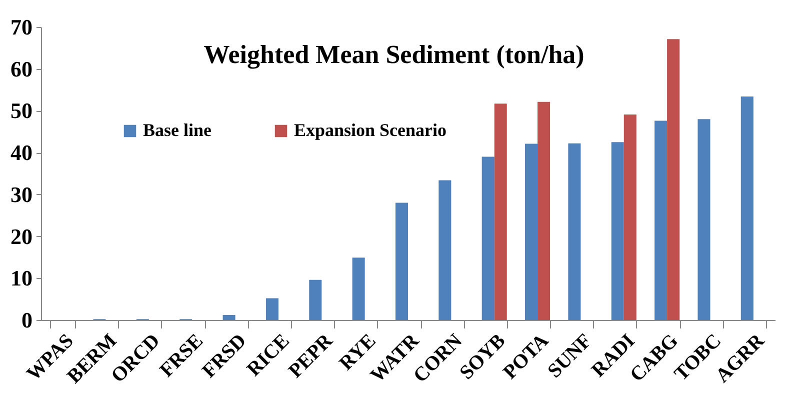 The height and width of the screenshot is (401, 812). Describe the element at coordinates (370, 130) in the screenshot. I see `legend-label: Expansion Scenario` at that location.